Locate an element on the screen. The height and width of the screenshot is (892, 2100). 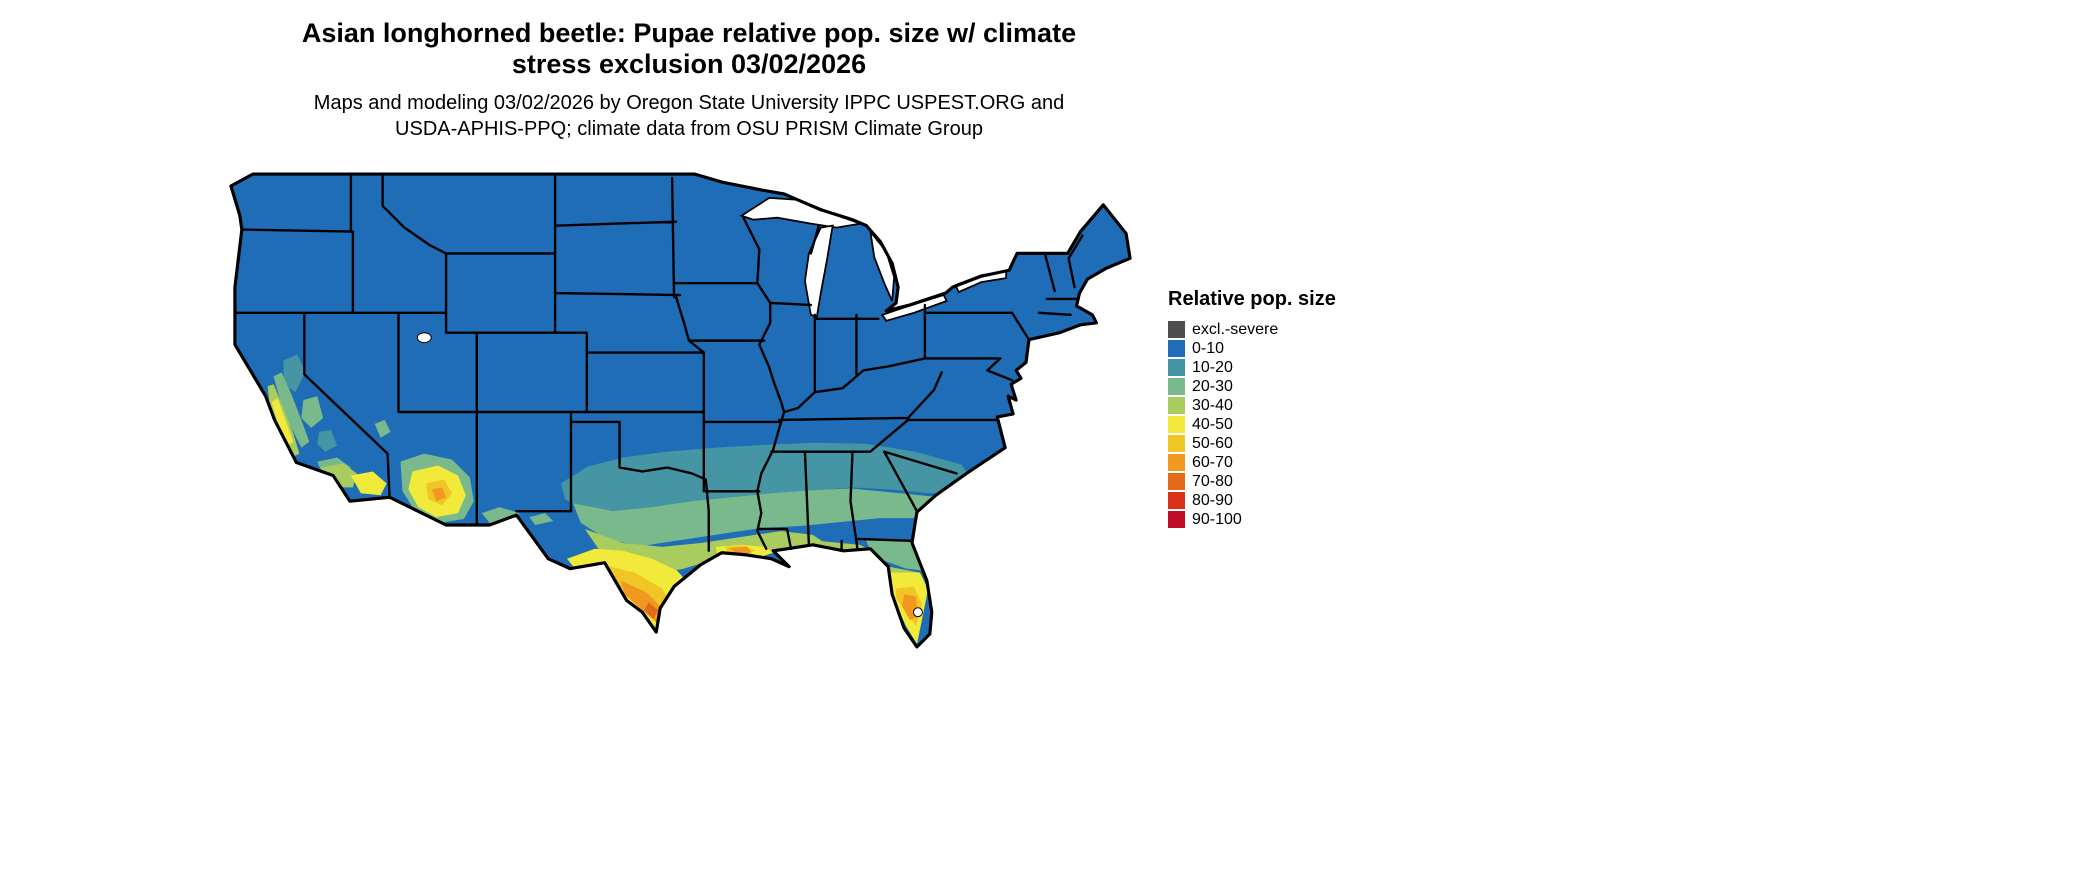
legend-item: excl.-severe is located at coordinates (1278, 329).